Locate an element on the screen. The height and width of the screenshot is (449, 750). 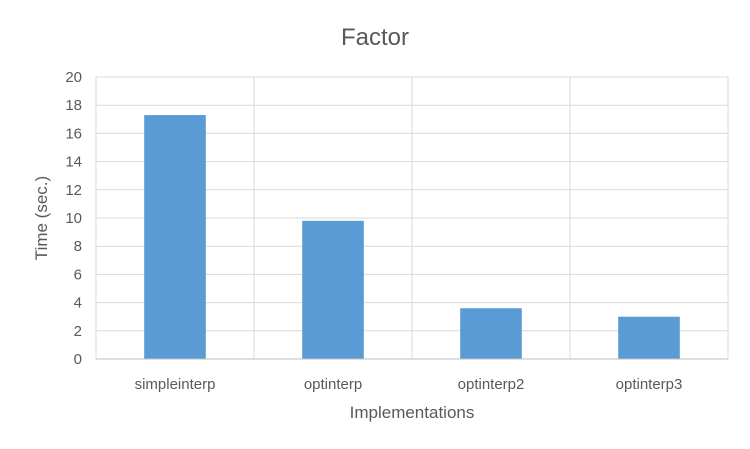
y-axis-label: Time (sec.) is located at coordinates (41, 218).